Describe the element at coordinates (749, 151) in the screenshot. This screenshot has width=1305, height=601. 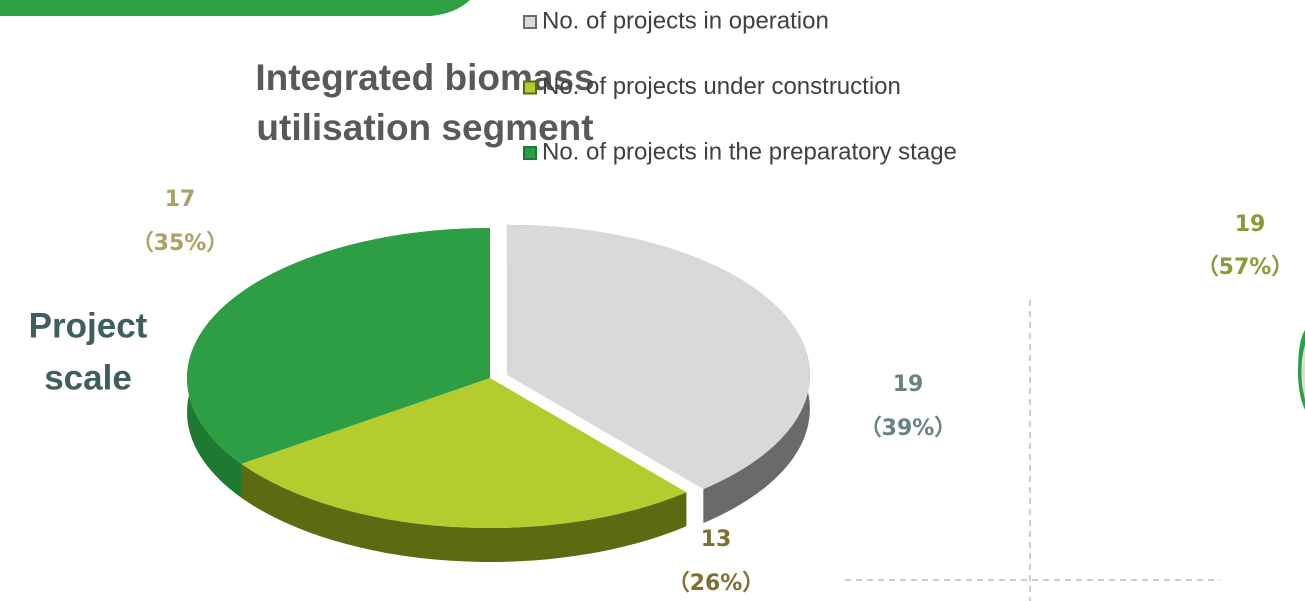
I see `legend-label: No. of projects in the preparatory stage` at that location.